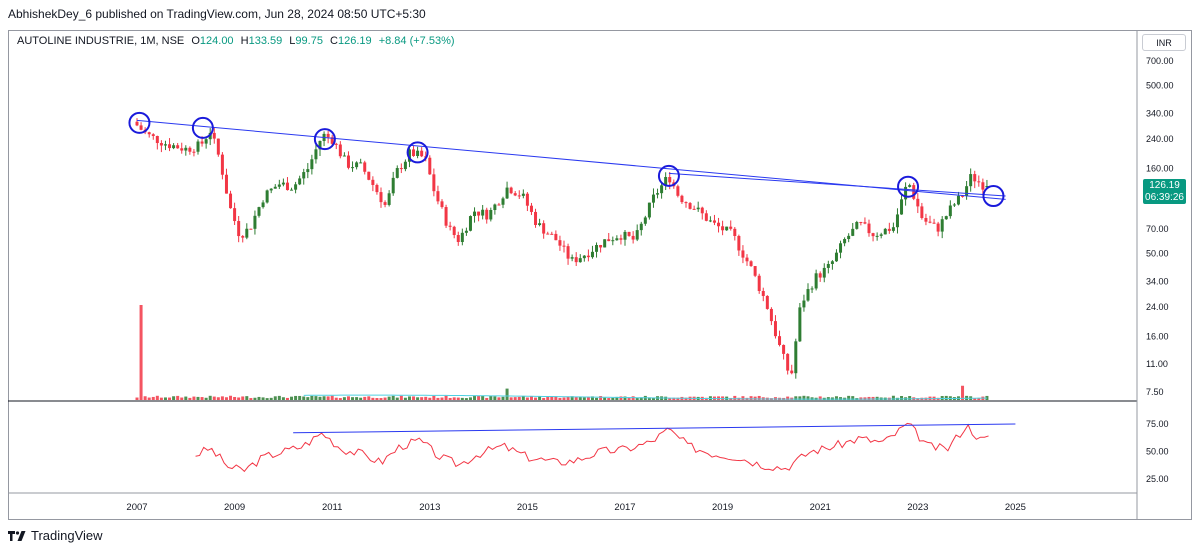 Image resolution: width=1200 pixels, height=552 pixels. Describe the element at coordinates (917, 507) in the screenshot. I see `time-tick-label: 2023` at that location.